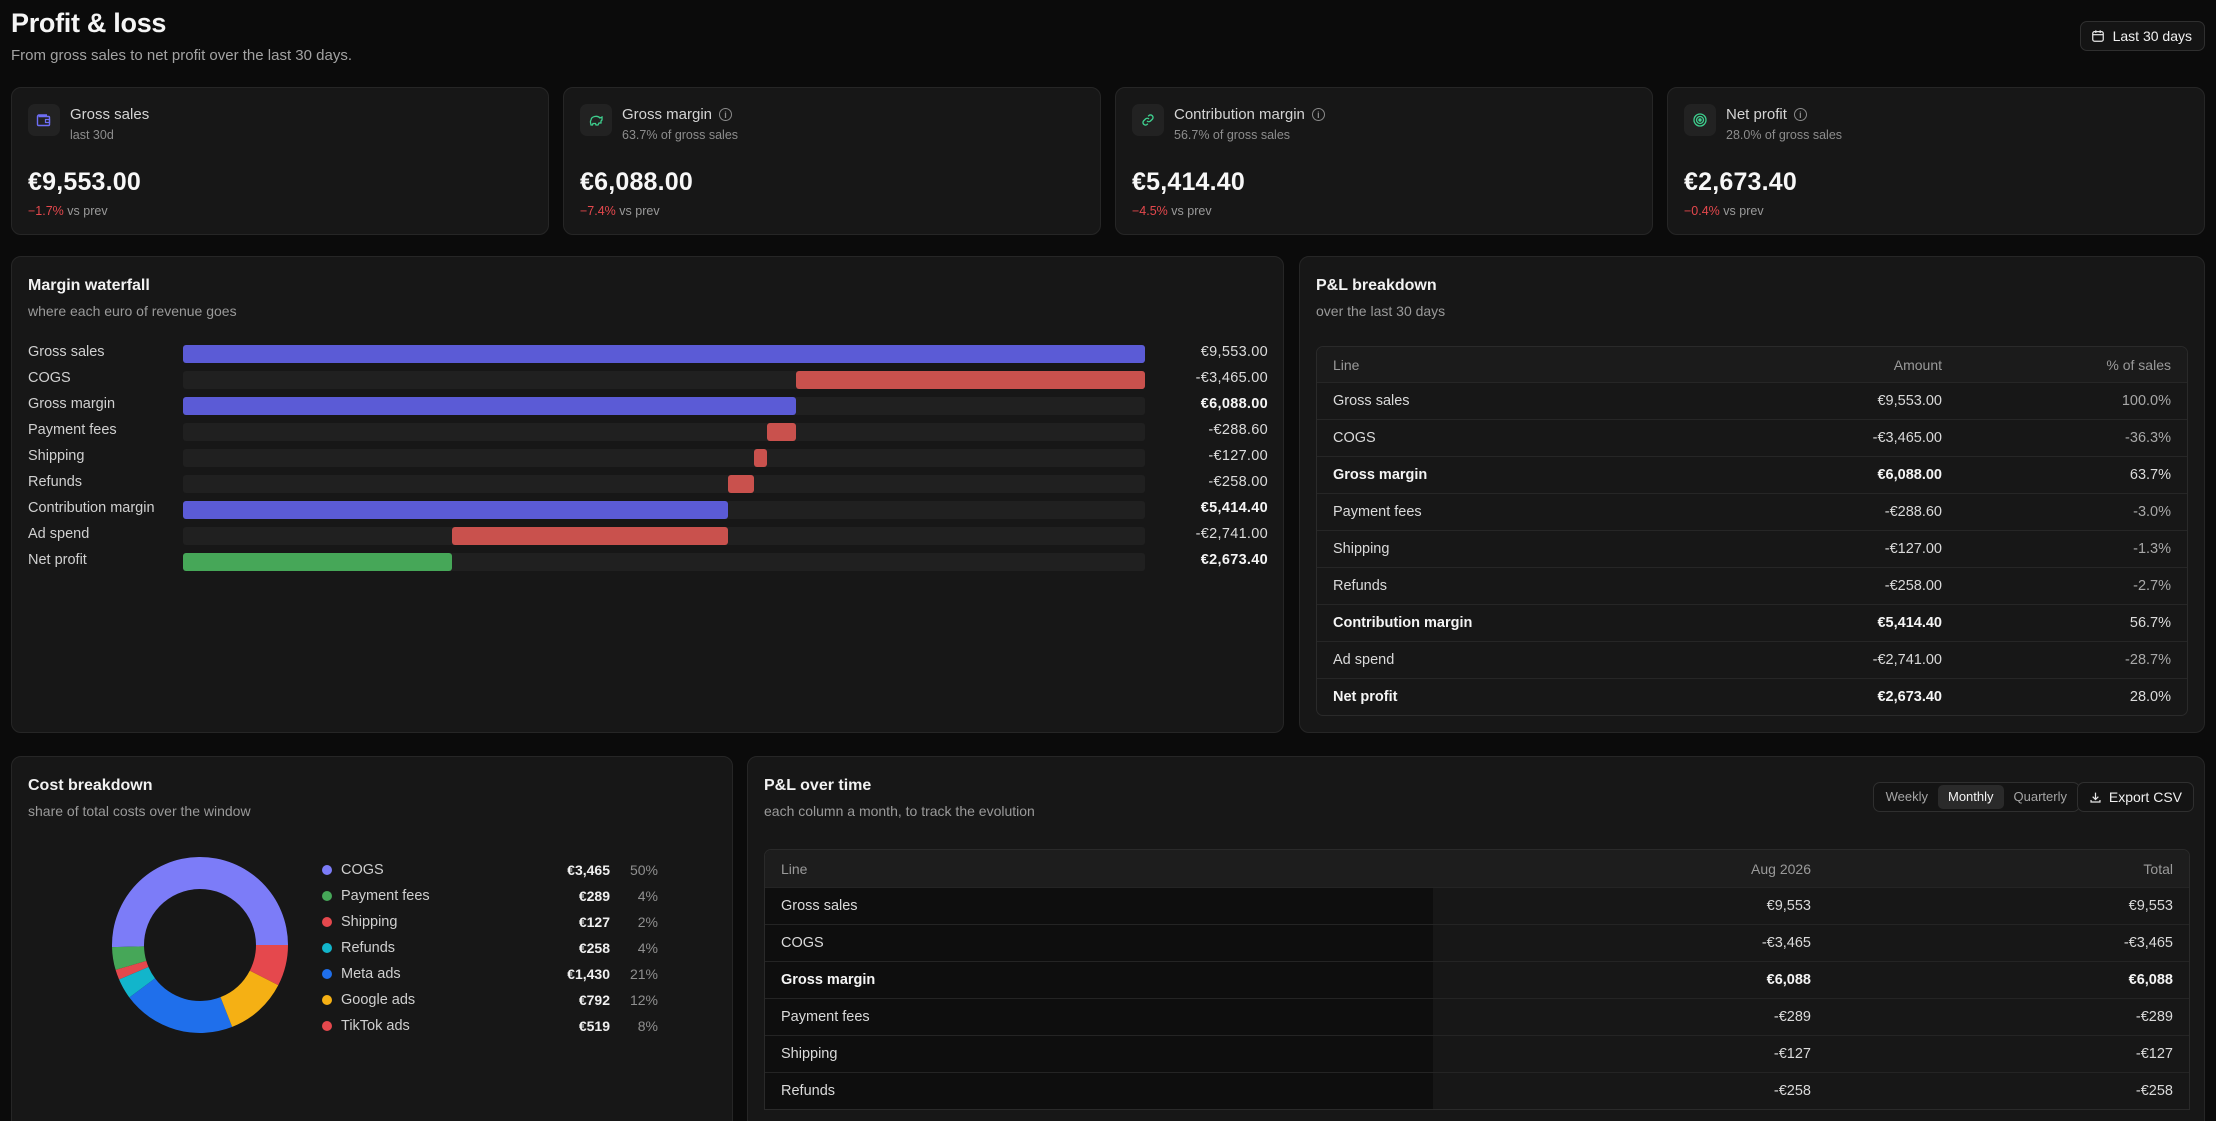 The width and height of the screenshot is (2216, 1121). I want to click on table-row: Refunds -€258.00 -2.7%, so click(1752, 585).